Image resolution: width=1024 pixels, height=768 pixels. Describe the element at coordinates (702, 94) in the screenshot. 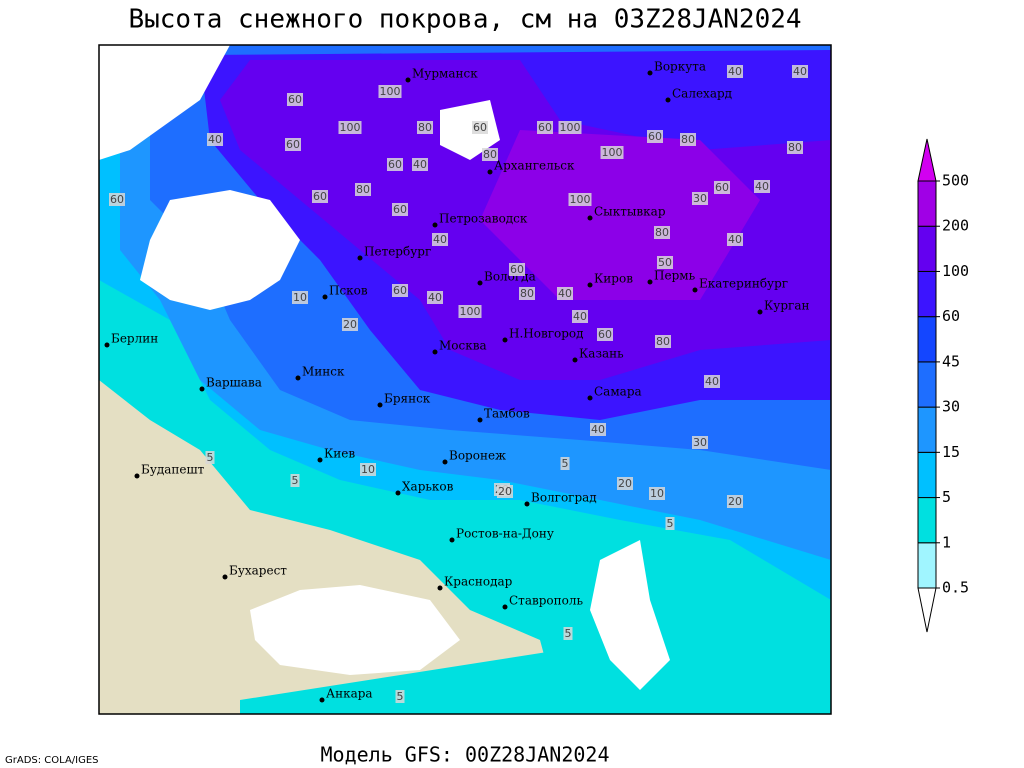

I see `city-label: Салехард` at that location.